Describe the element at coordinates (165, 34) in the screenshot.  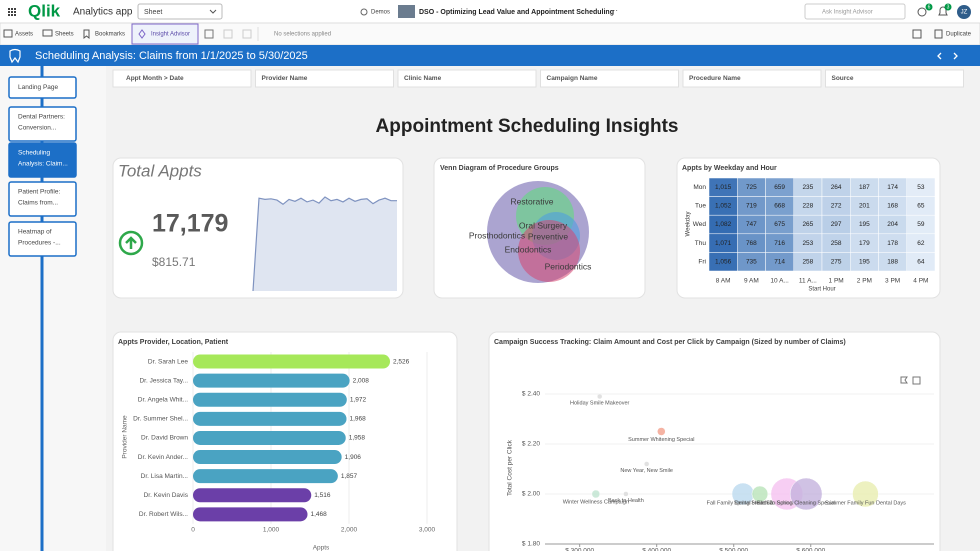
I see `insight-tab` at that location.